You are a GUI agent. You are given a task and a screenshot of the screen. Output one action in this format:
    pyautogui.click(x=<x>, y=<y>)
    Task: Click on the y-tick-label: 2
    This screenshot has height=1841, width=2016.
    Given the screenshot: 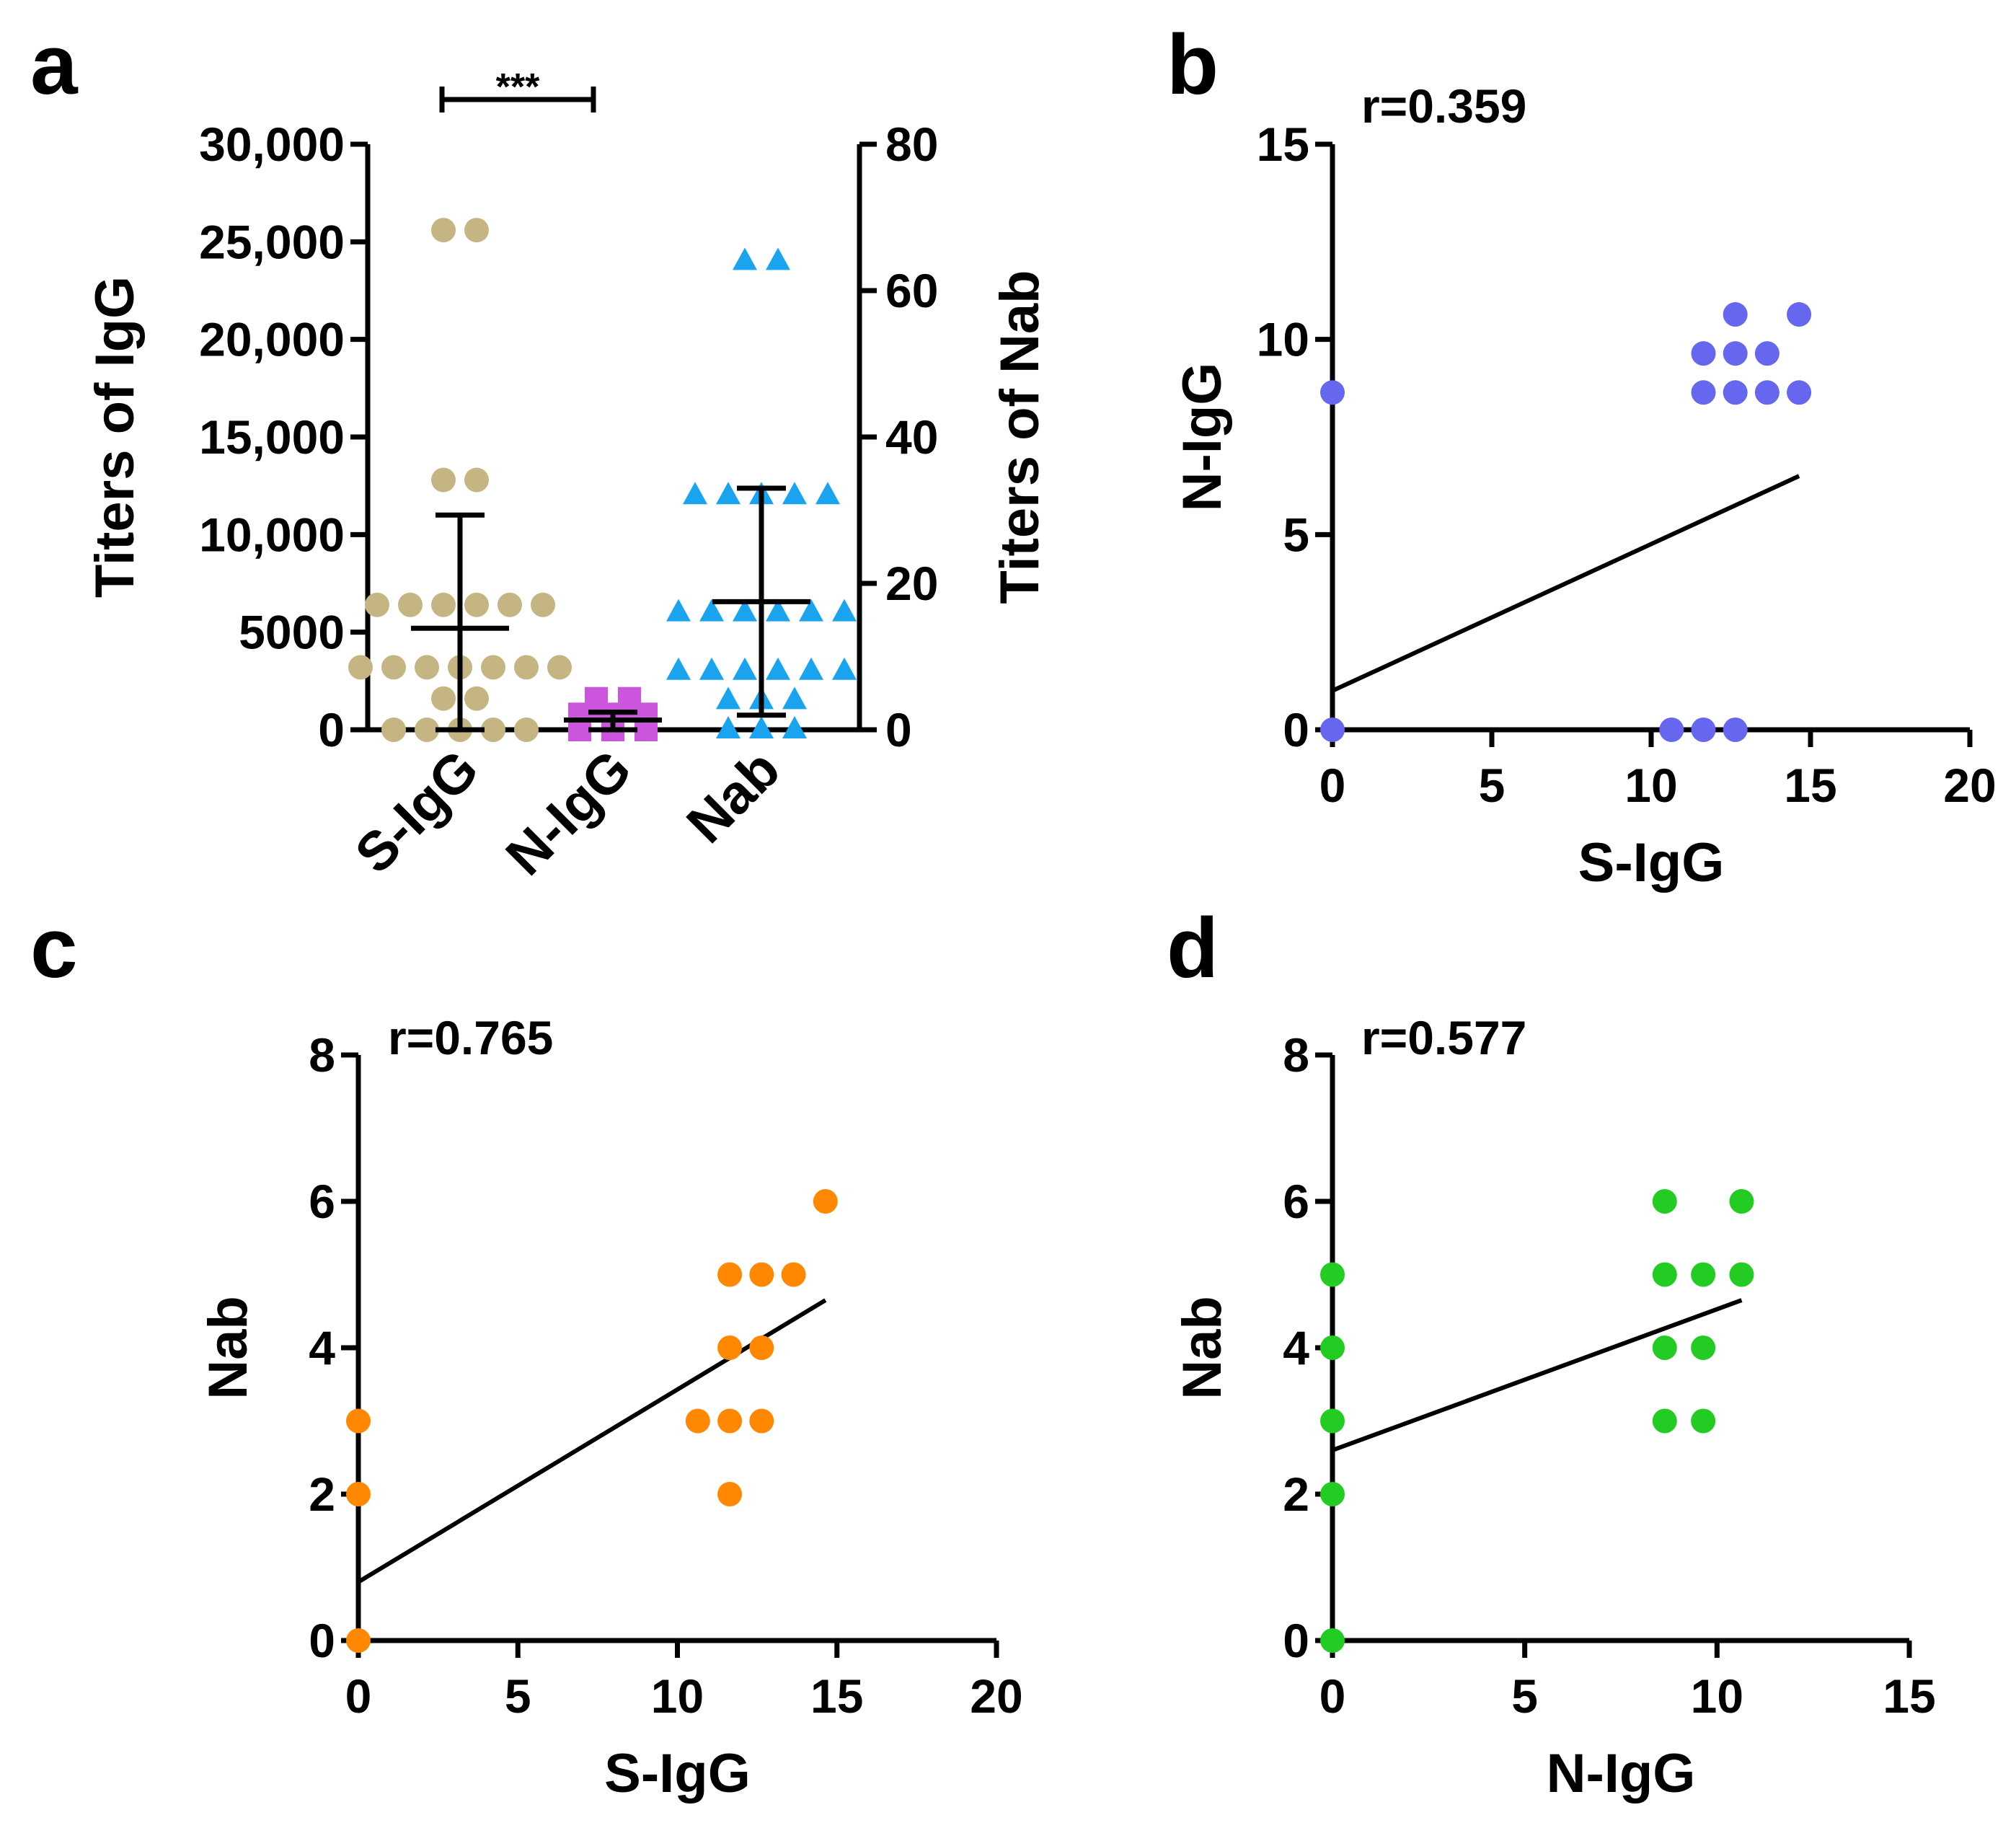 What is the action you would take?
    pyautogui.click(x=1296, y=1494)
    